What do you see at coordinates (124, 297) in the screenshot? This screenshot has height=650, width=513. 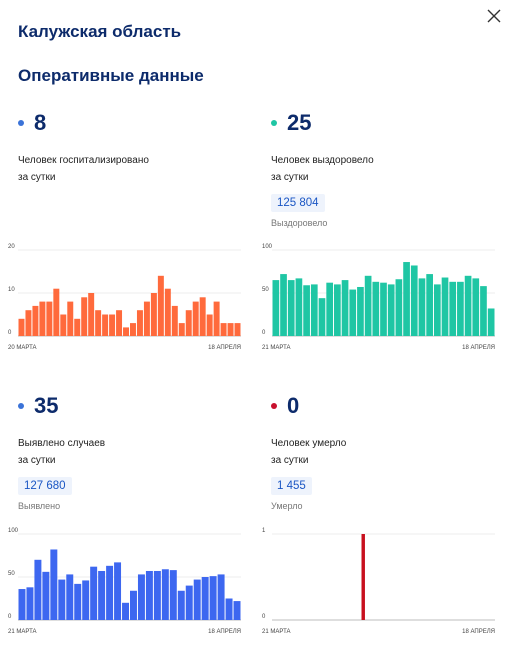 I see `hospitalized-chart: 0 10 20 20 МАРТА 18 АПРЕЛЯ` at bounding box center [124, 297].